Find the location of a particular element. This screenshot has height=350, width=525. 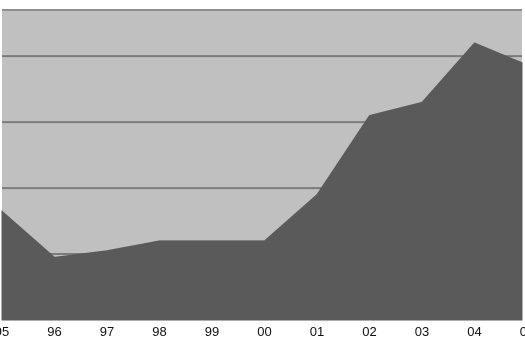

x-tick-label-04: 04 is located at coordinates (474, 331).